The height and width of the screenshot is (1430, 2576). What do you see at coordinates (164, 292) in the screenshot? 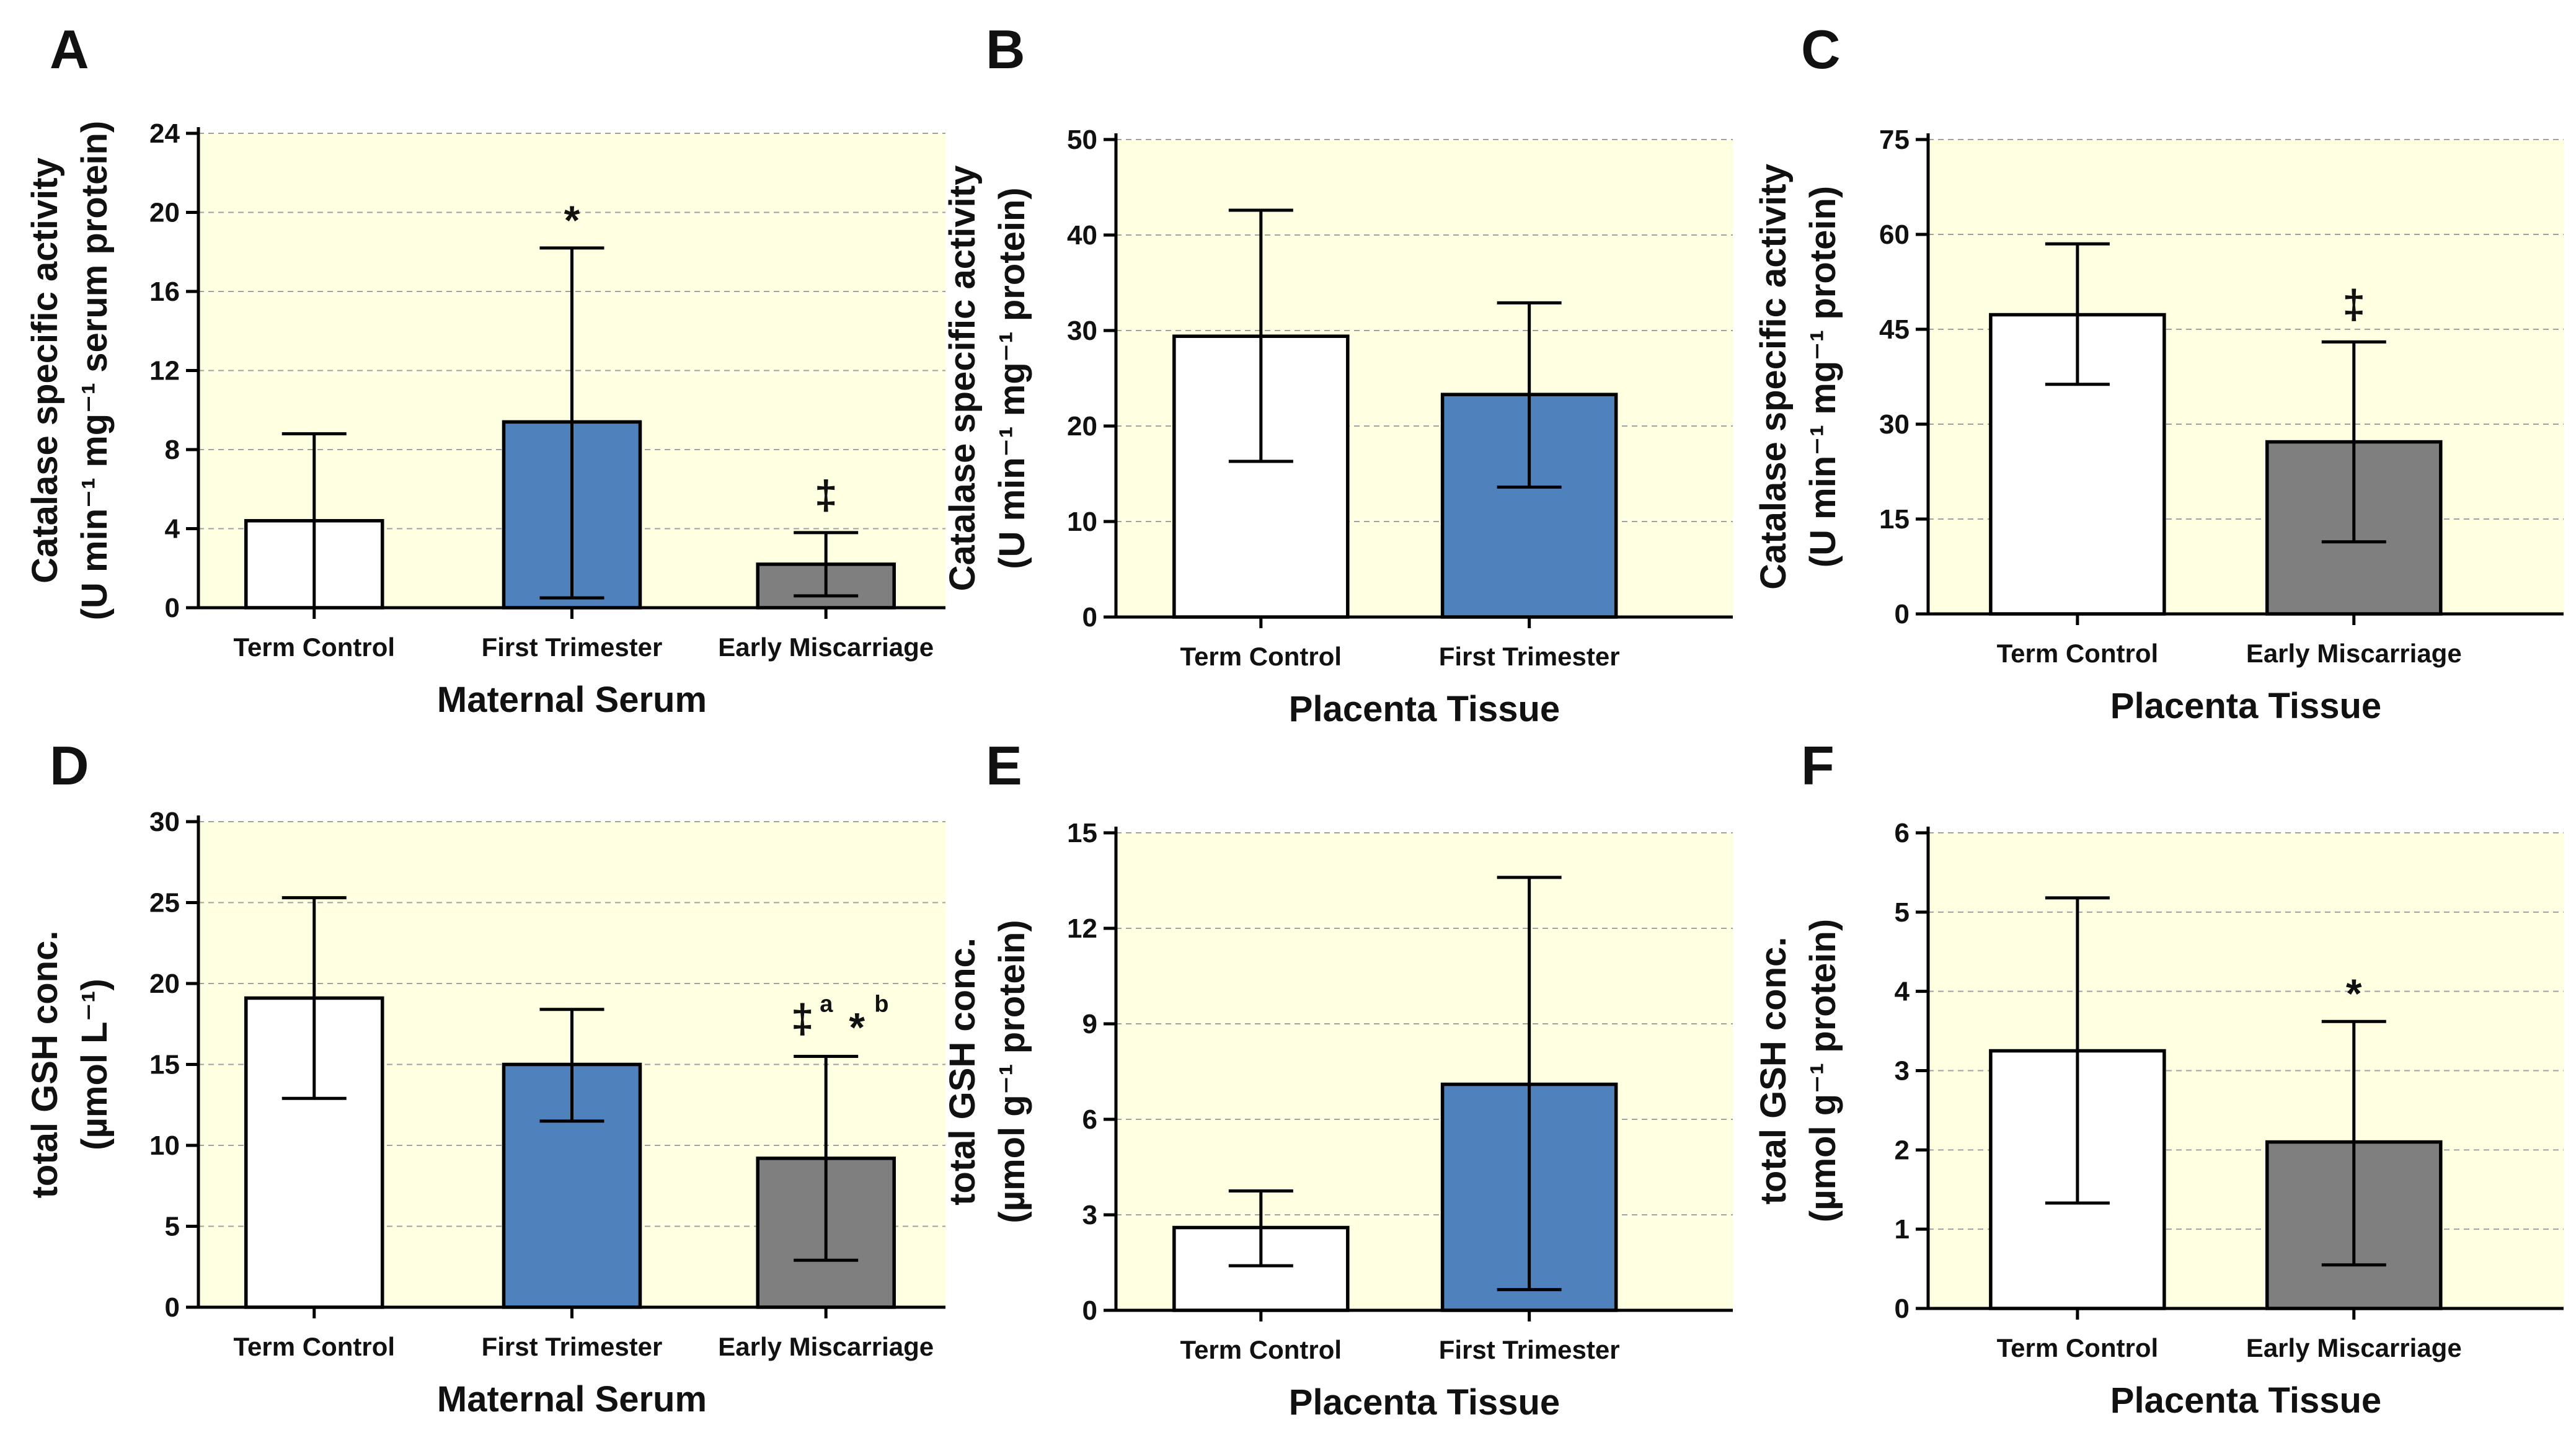
I see `y-tick-label: 16` at bounding box center [164, 292].